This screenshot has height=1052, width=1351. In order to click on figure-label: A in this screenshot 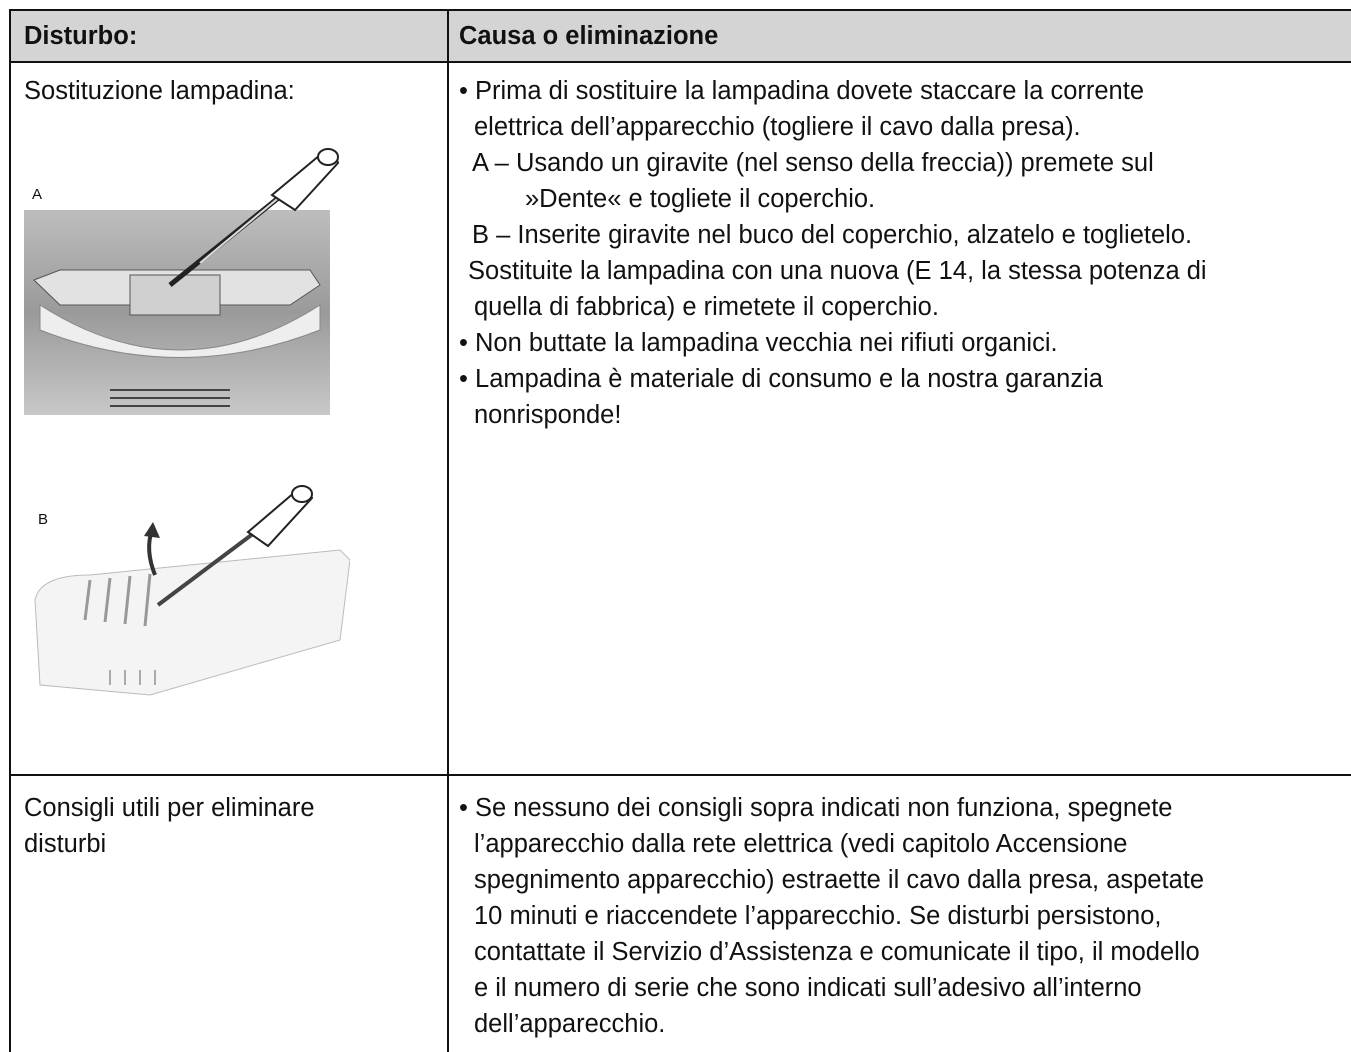, I will do `click(37, 194)`.